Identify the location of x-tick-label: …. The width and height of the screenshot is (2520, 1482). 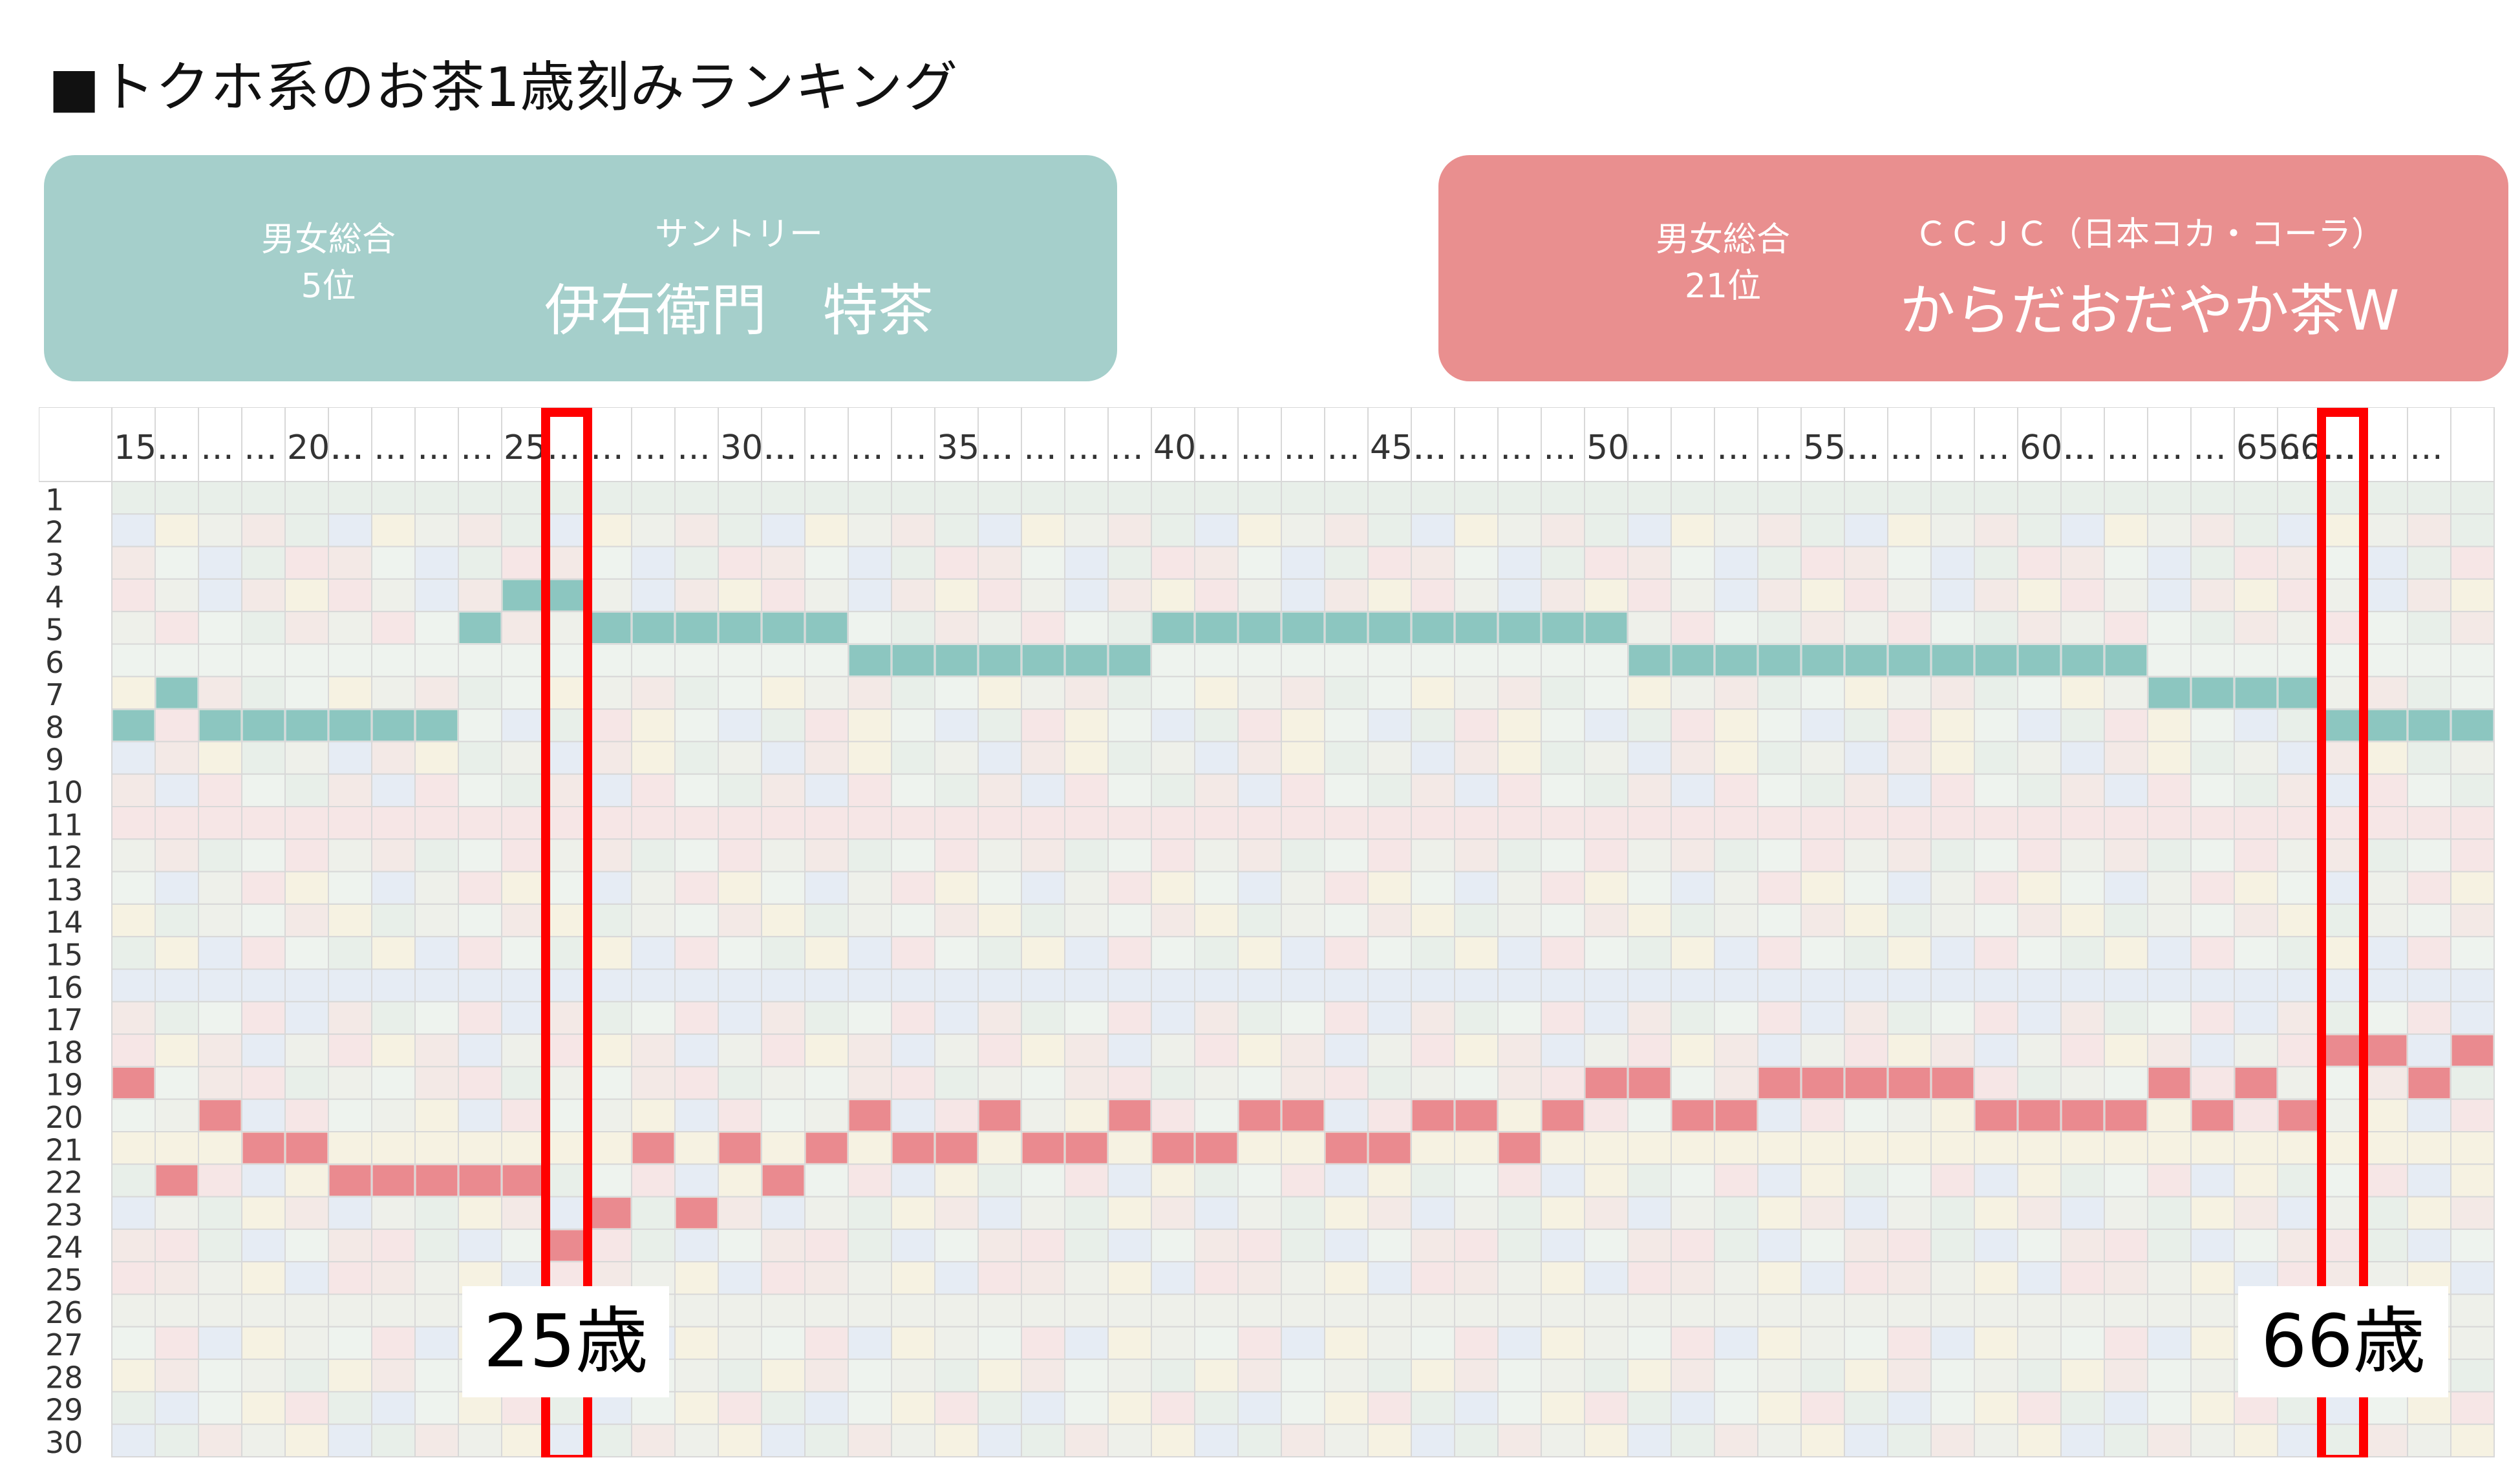
(174, 448).